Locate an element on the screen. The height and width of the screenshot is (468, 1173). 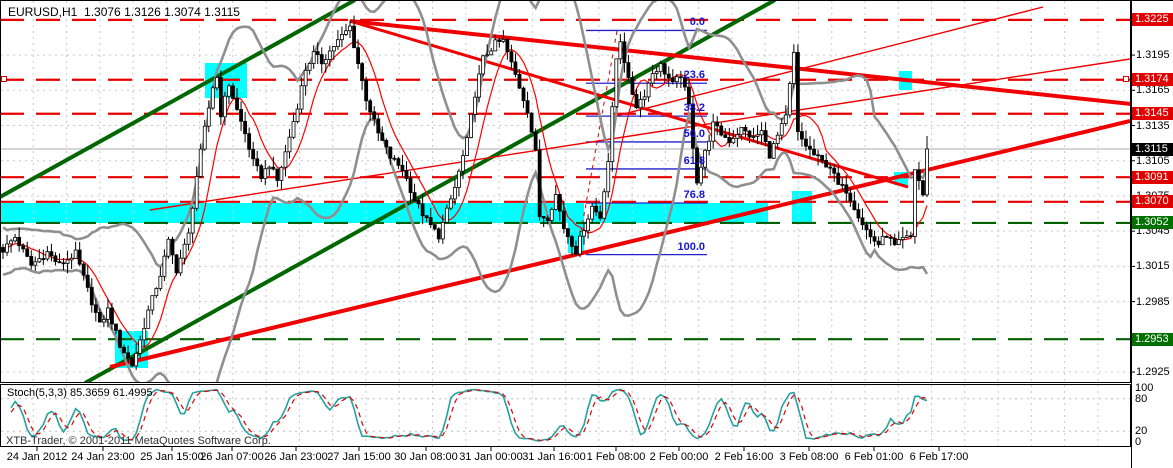
highlight-zone is located at coordinates (292, 213).